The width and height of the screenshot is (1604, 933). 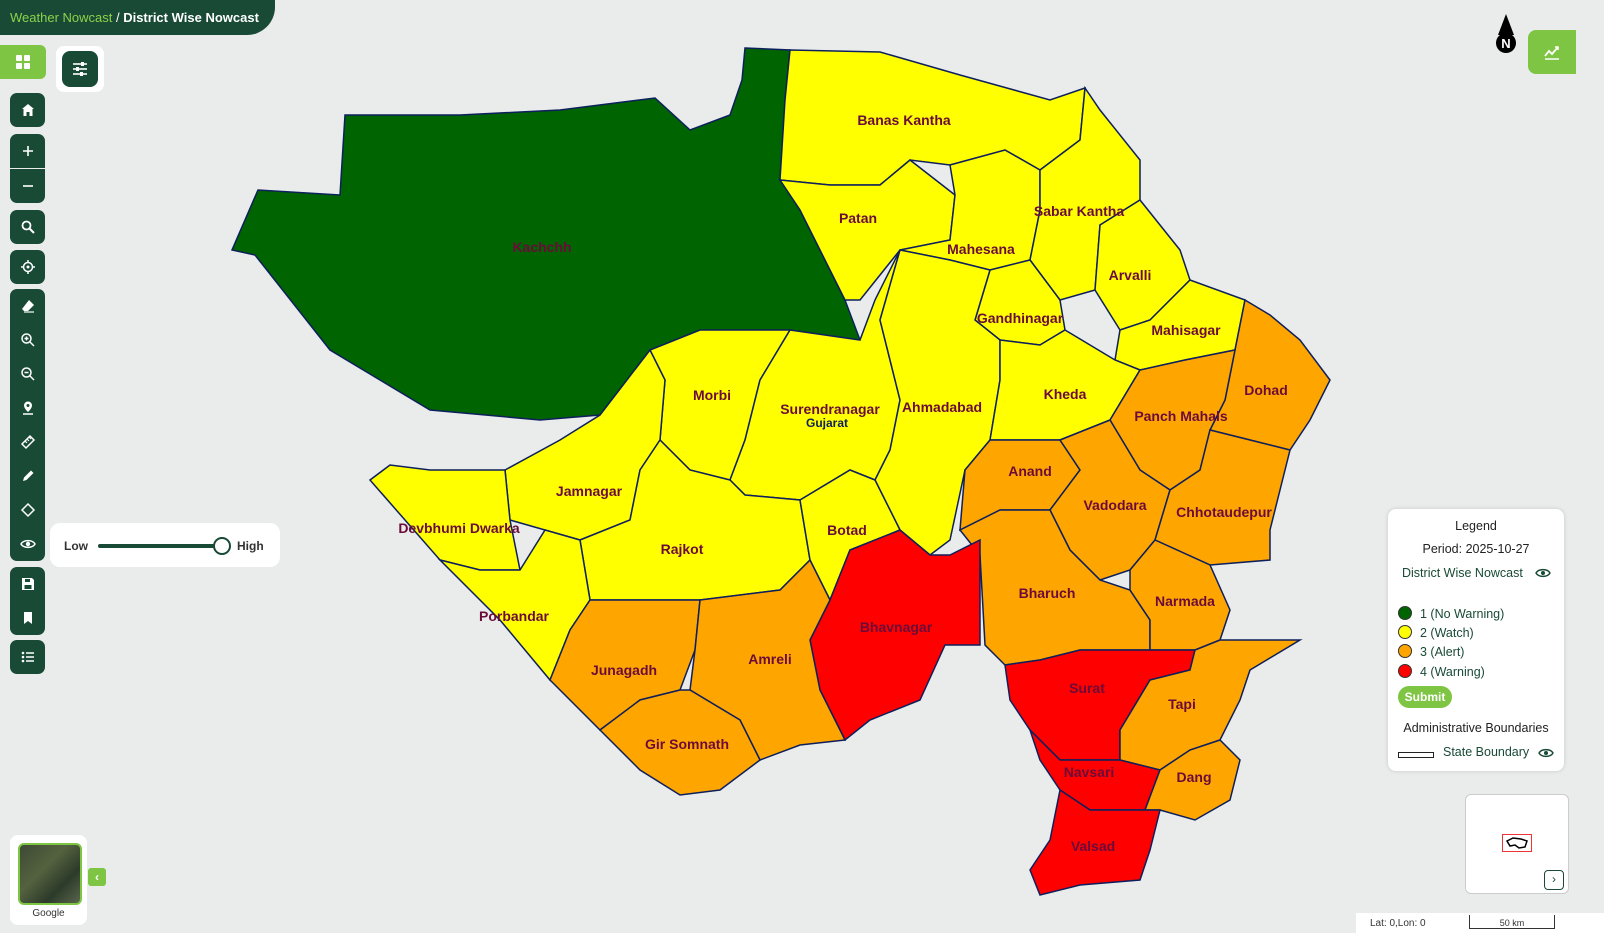 What do you see at coordinates (1431, 651) in the screenshot?
I see `legend-item-alert: 3 (Alert)` at bounding box center [1431, 651].